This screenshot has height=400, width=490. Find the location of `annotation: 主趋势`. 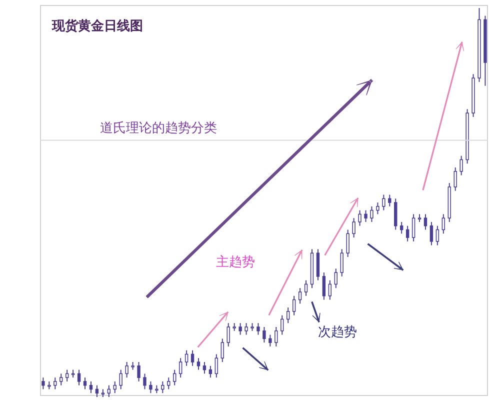

annotation: 主趋势 is located at coordinates (235, 262).